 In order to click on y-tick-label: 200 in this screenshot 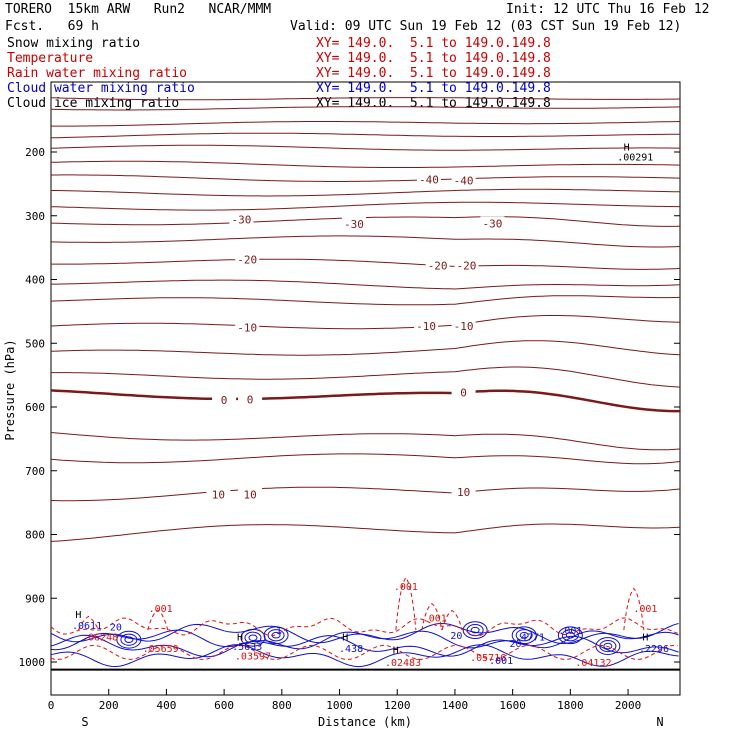, I will do `click(35, 152)`.